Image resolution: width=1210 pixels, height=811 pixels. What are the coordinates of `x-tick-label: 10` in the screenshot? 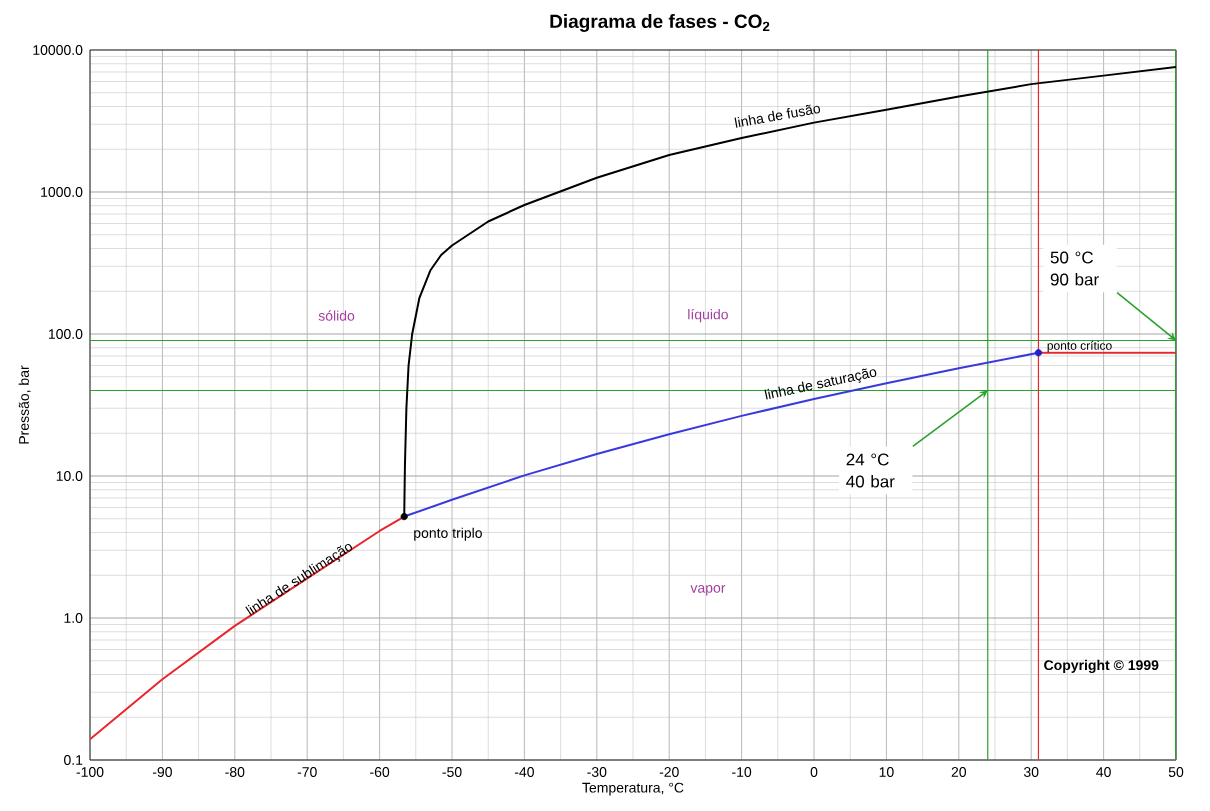 It's located at (886, 772).